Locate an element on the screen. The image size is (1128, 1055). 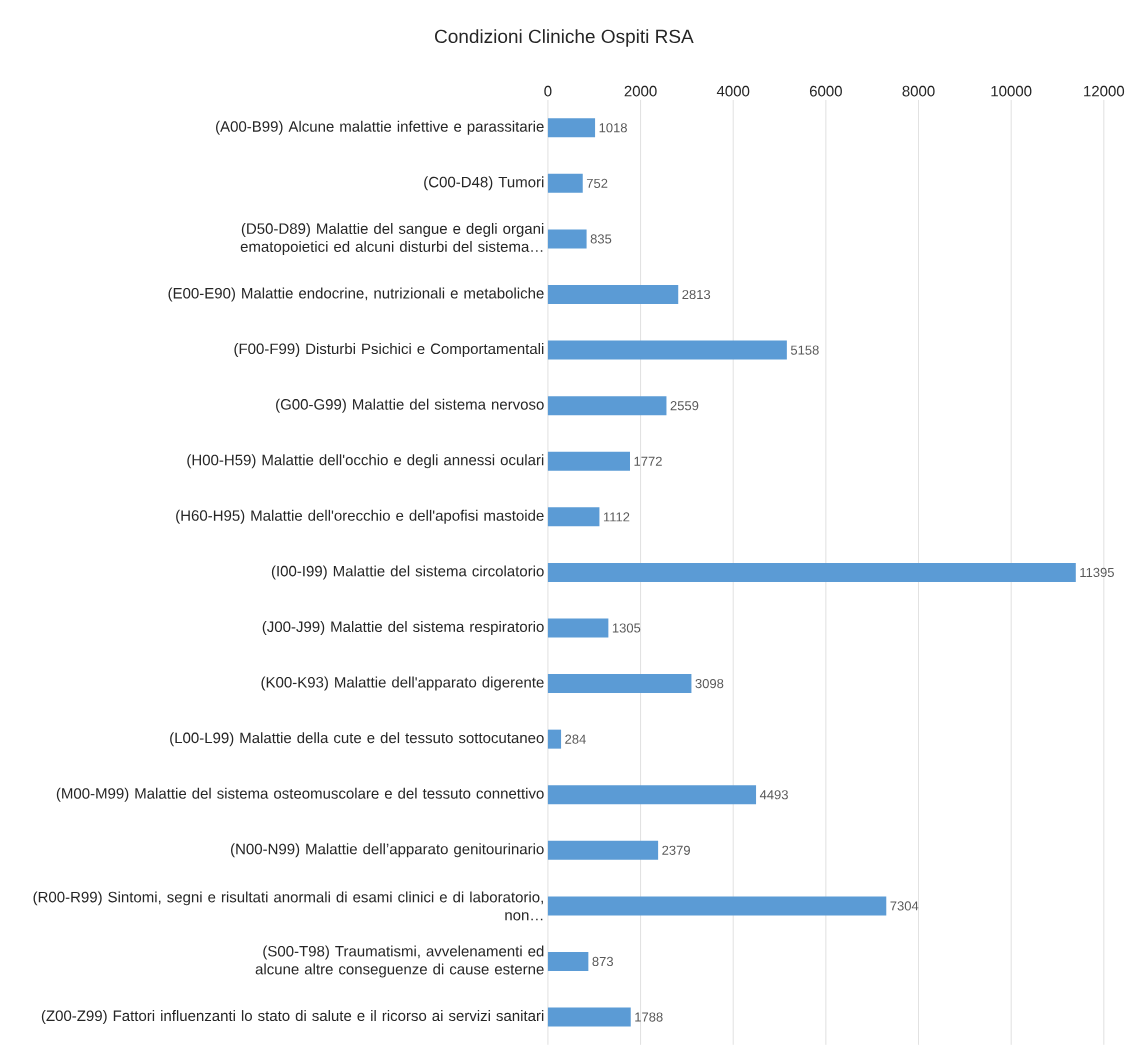
y-tick-label: (K00-K93) Malattie dell'apparato digerente is located at coordinates (402, 683).